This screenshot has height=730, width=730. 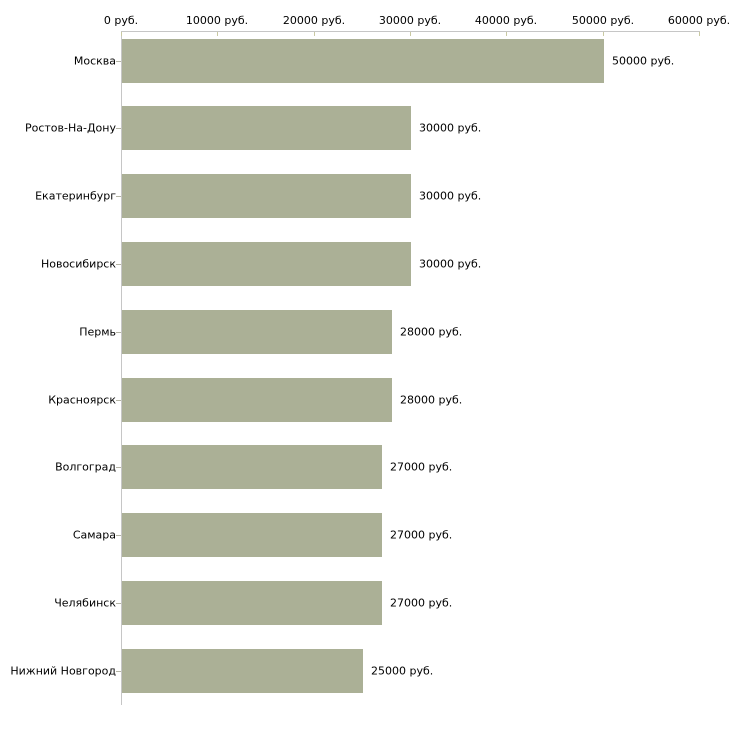 I want to click on category-label: Ростов-На-Дону, so click(x=70, y=128).